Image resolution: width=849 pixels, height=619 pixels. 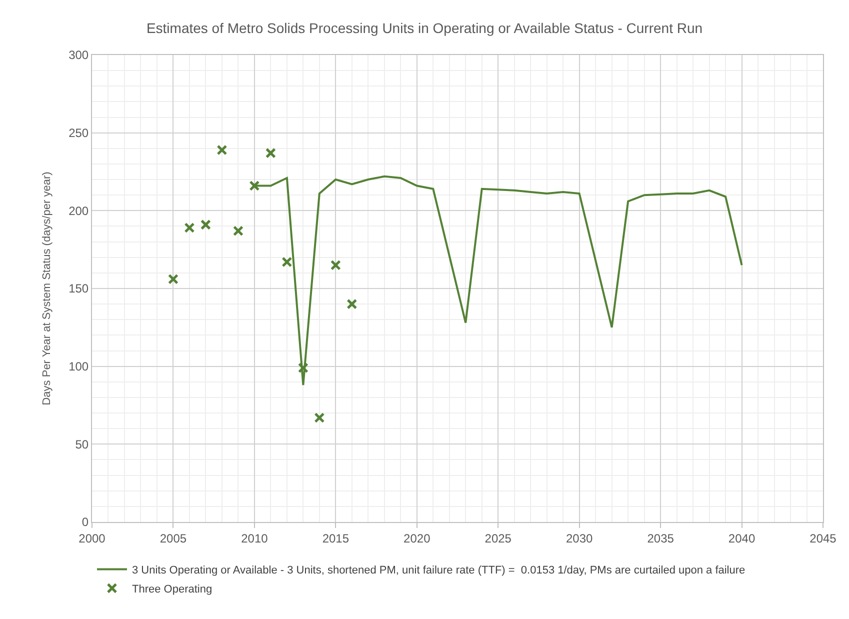 I want to click on chart-title: Estimates of Metro Solids Processing Units in Operating or Available Status - Current Run, so click(x=424, y=28).